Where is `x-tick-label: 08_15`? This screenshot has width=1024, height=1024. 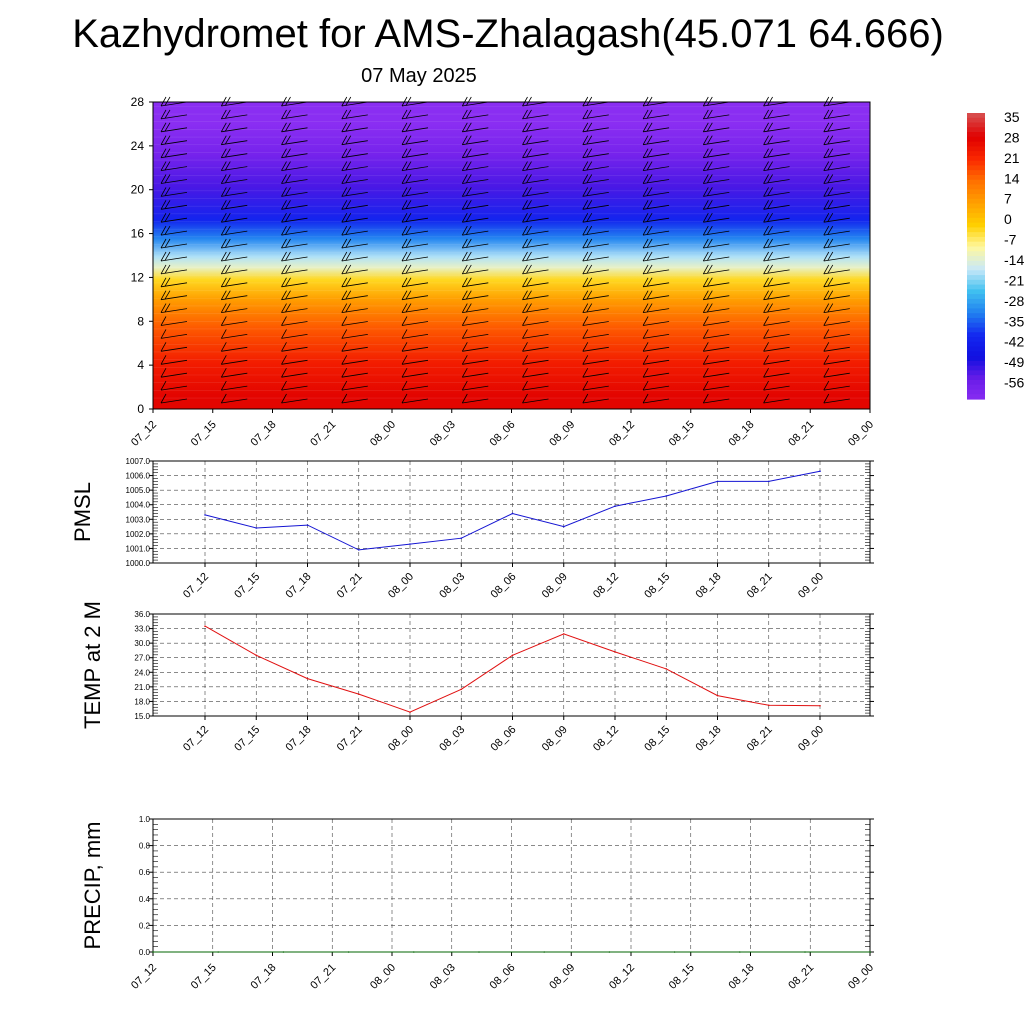
x-tick-label: 08_15 is located at coordinates (657, 739).